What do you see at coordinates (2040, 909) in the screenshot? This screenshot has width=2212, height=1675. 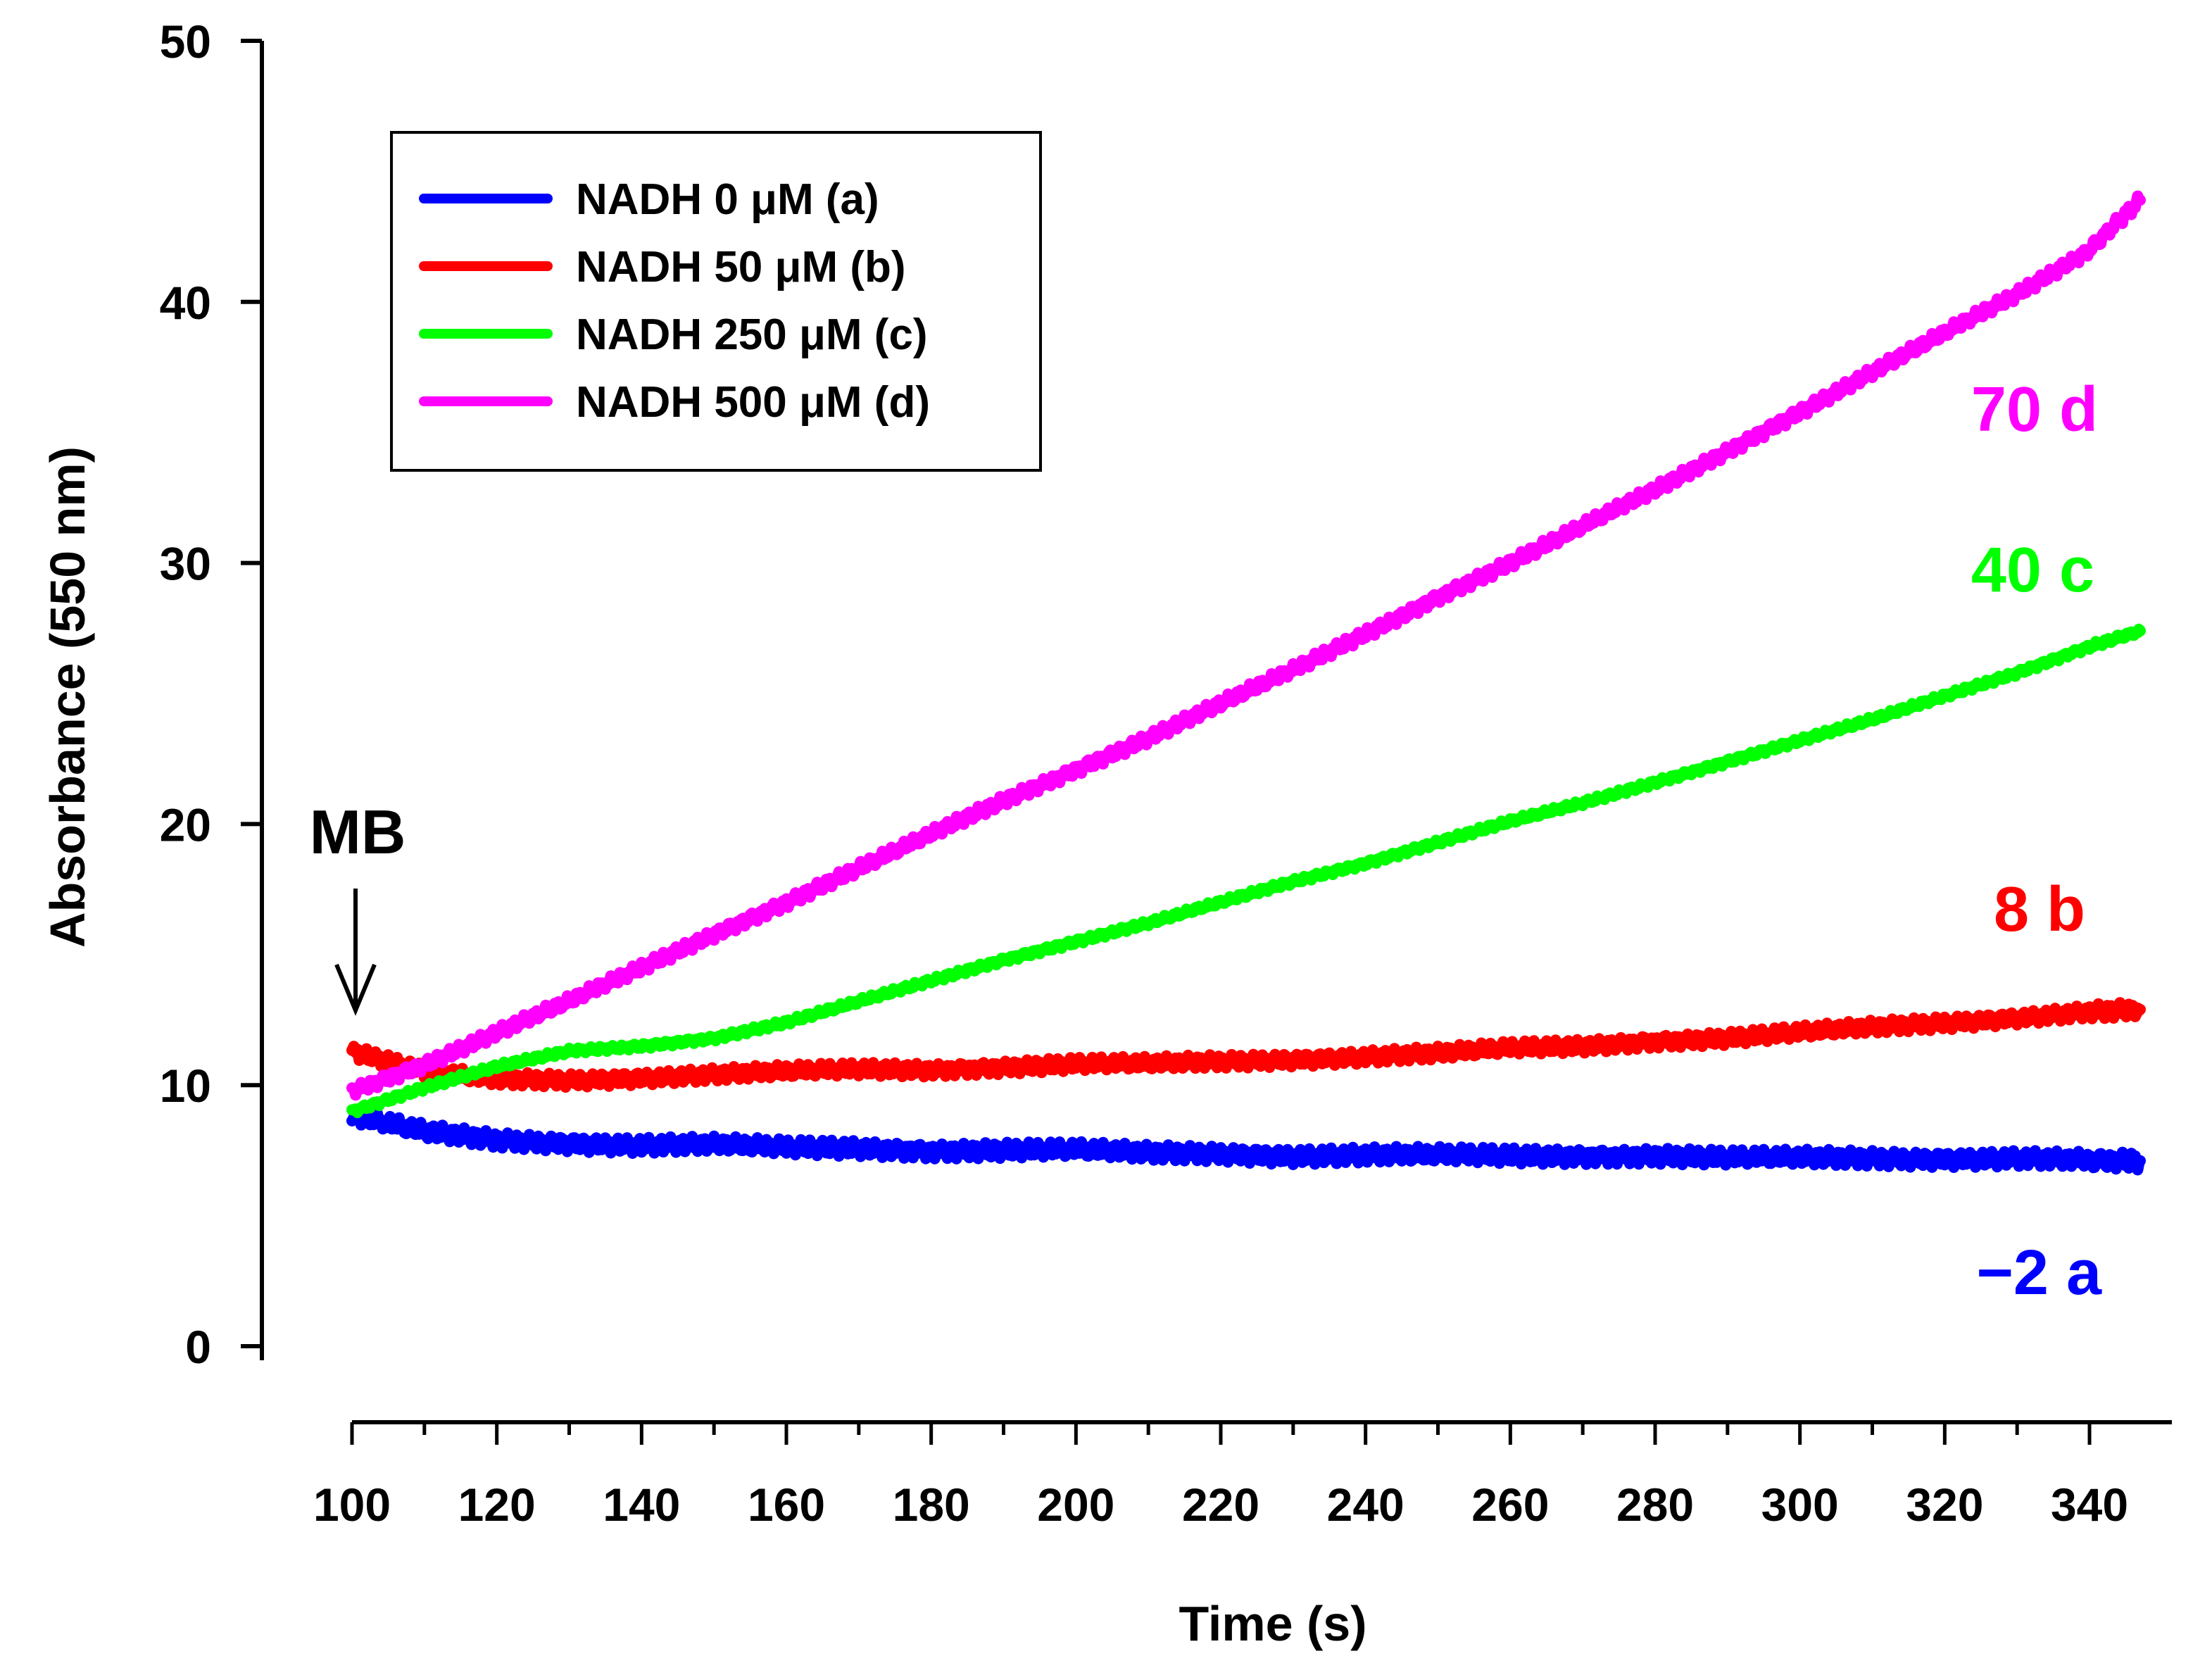 I see `end-label-b: 8 b` at bounding box center [2040, 909].